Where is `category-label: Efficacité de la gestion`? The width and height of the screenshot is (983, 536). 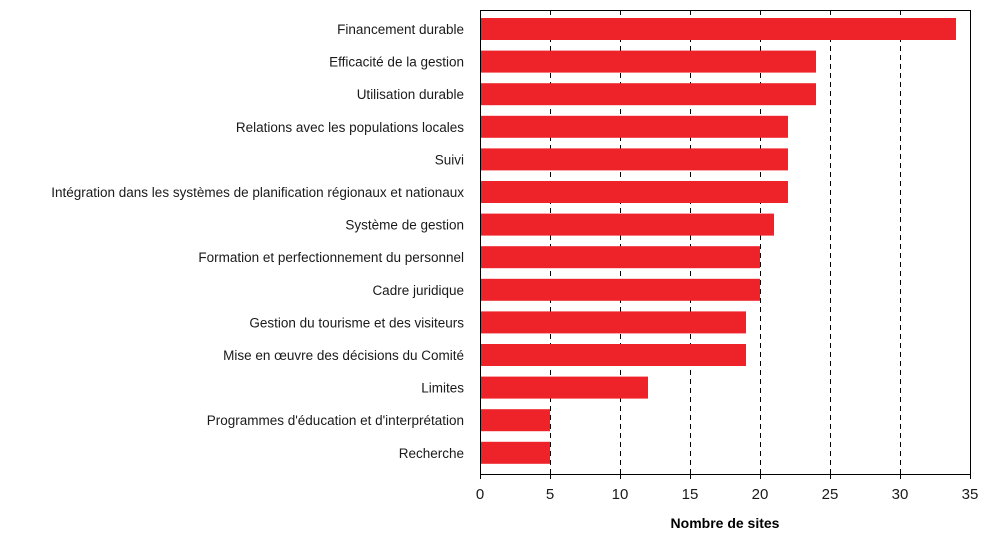 category-label: Efficacité de la gestion is located at coordinates (396, 62).